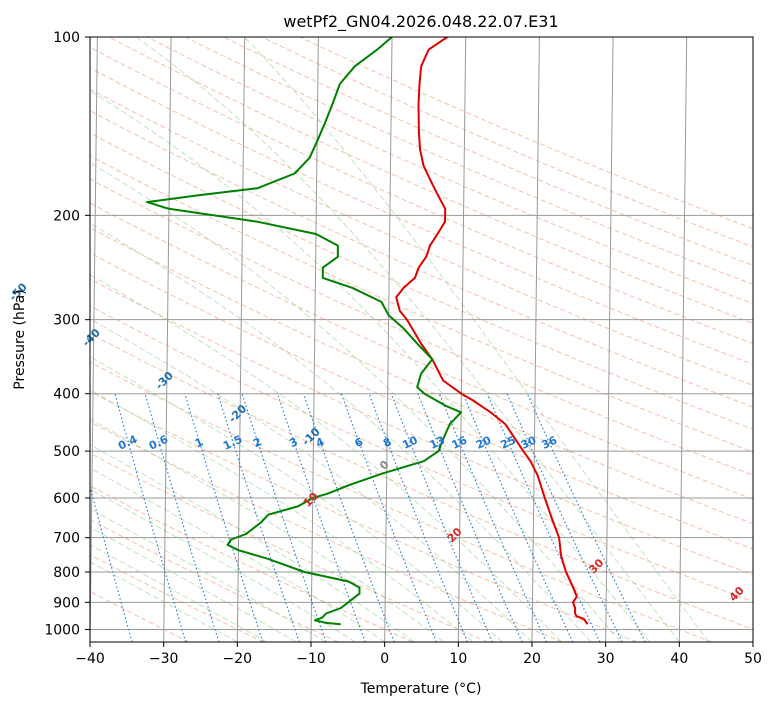  What do you see at coordinates (67, 334) in the screenshot?
I see `y-axis-ticks: 100 200 300 400 500 600 700 800 900 1000` at bounding box center [67, 334].